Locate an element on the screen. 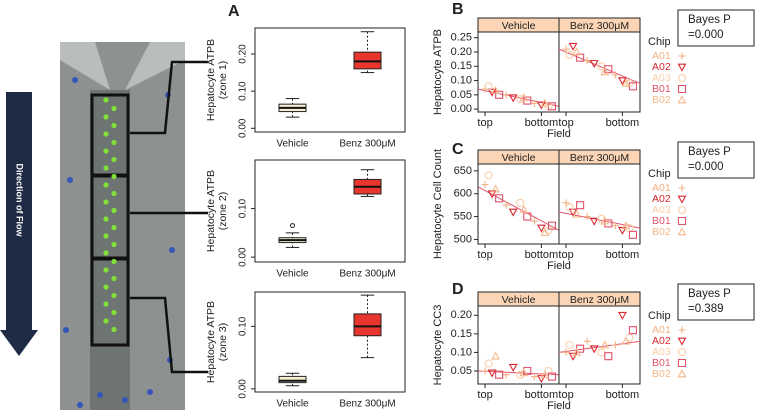 This screenshot has height=420, width=758. y-tick-label: 550 is located at coordinates (463, 216).